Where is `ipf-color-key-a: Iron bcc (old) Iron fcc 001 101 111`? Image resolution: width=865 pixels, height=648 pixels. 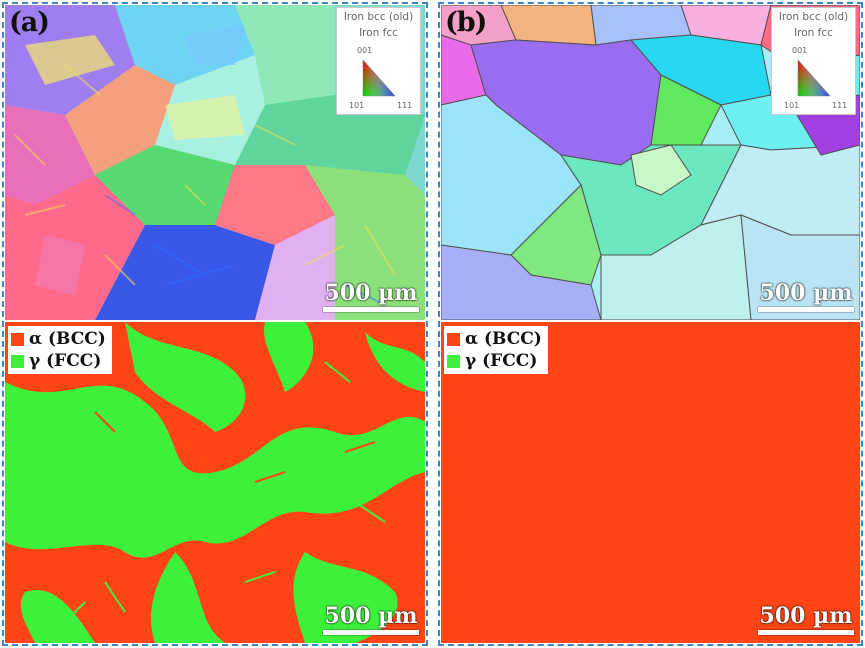 ipf-color-key-a: Iron bcc (old) Iron fcc 001 101 111 is located at coordinates (378, 61).